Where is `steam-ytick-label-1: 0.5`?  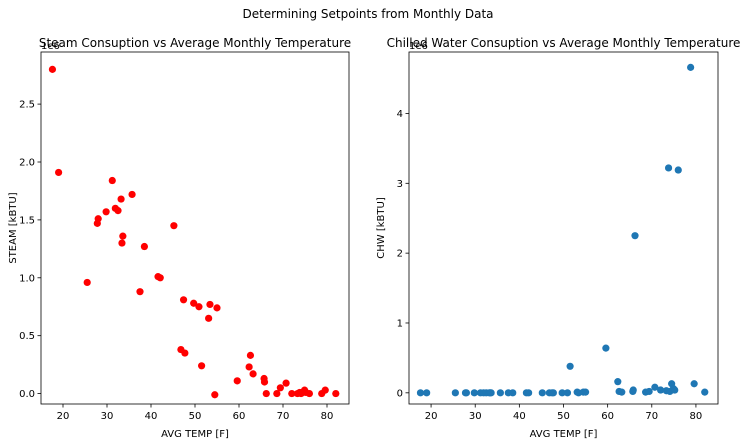
steam-ytick-label-1: 0.5 is located at coordinates (27, 336).